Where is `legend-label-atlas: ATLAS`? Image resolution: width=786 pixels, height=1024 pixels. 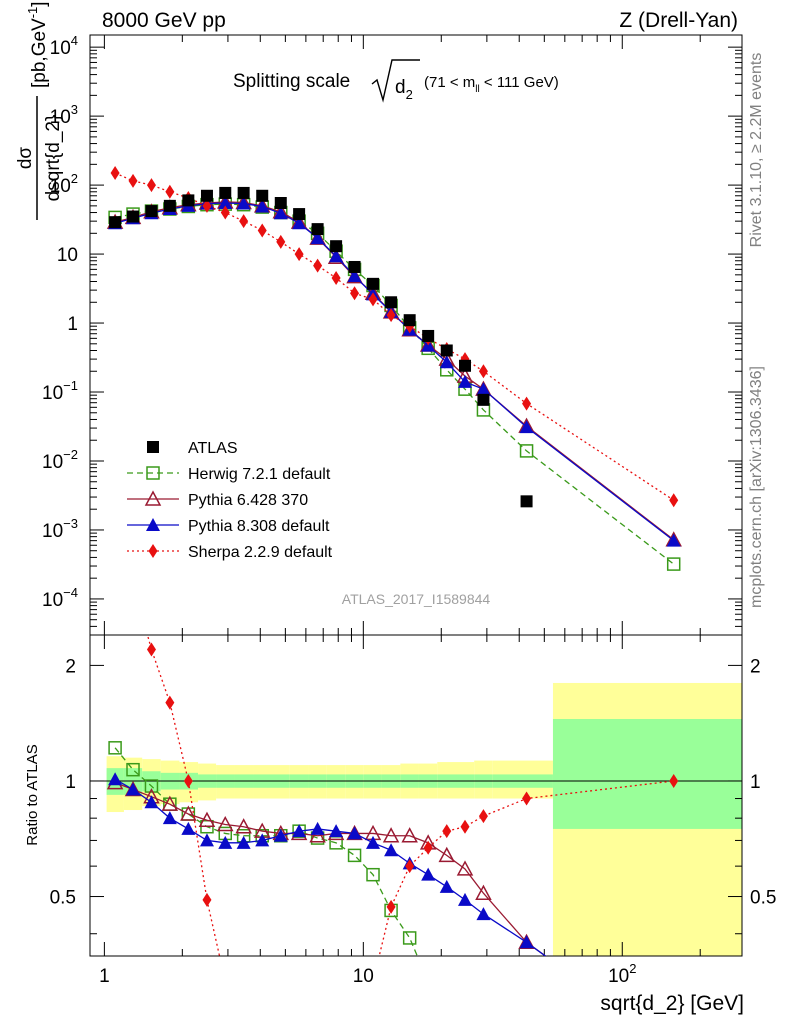 legend-label-atlas: ATLAS is located at coordinates (213, 448).